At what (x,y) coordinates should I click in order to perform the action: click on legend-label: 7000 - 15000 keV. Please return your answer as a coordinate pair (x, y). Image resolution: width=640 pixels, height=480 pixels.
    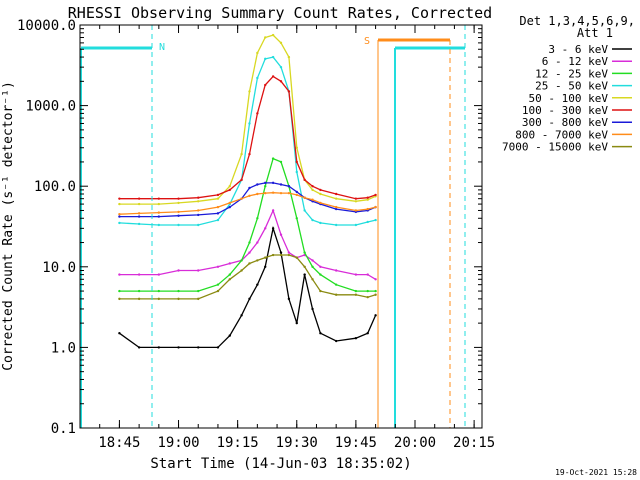
    Looking at the image, I should click on (555, 147).